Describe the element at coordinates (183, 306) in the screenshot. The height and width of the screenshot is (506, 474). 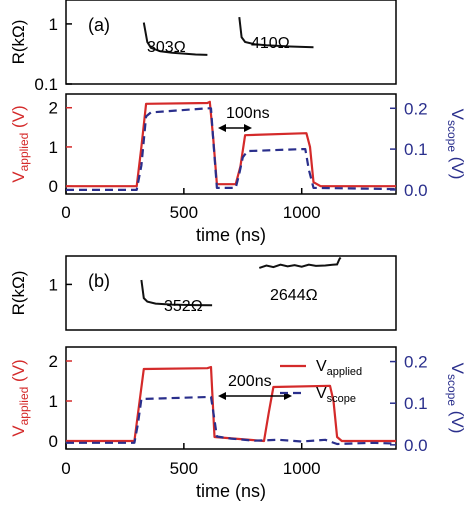
I see `resistance-value-label: 352Ω` at that location.